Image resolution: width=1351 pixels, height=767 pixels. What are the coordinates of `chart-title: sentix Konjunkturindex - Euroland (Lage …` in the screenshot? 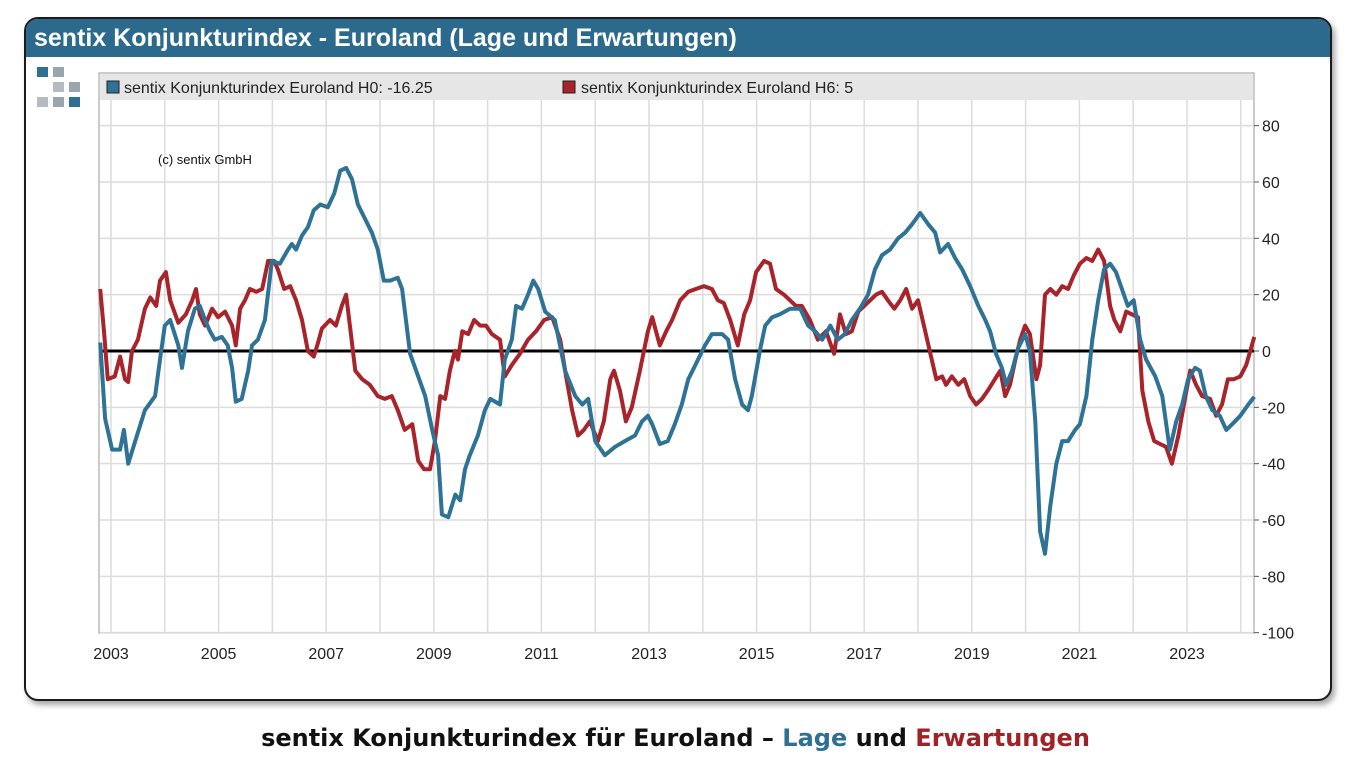 It's located at (678, 38).